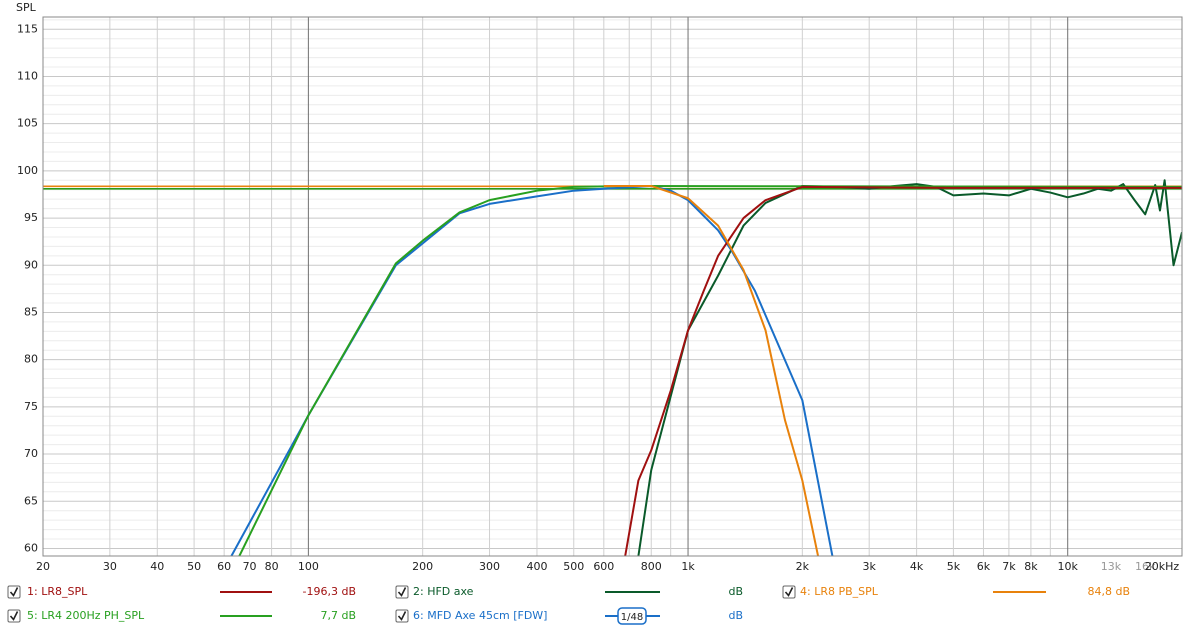 This screenshot has height=635, width=1204. What do you see at coordinates (536, 566) in the screenshot?
I see `x-tick-label: 400` at bounding box center [536, 566].